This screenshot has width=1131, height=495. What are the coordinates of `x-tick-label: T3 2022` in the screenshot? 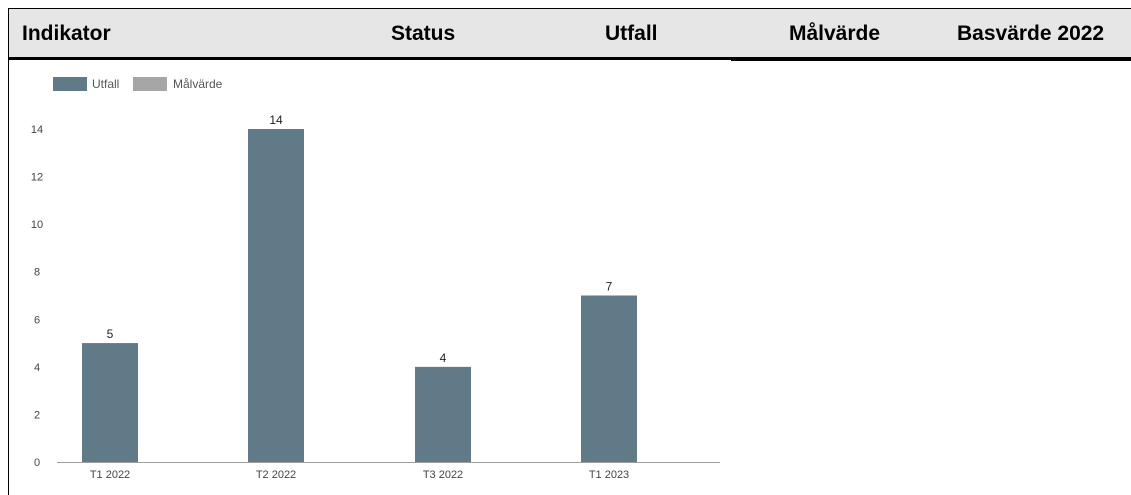 It's located at (443, 475).